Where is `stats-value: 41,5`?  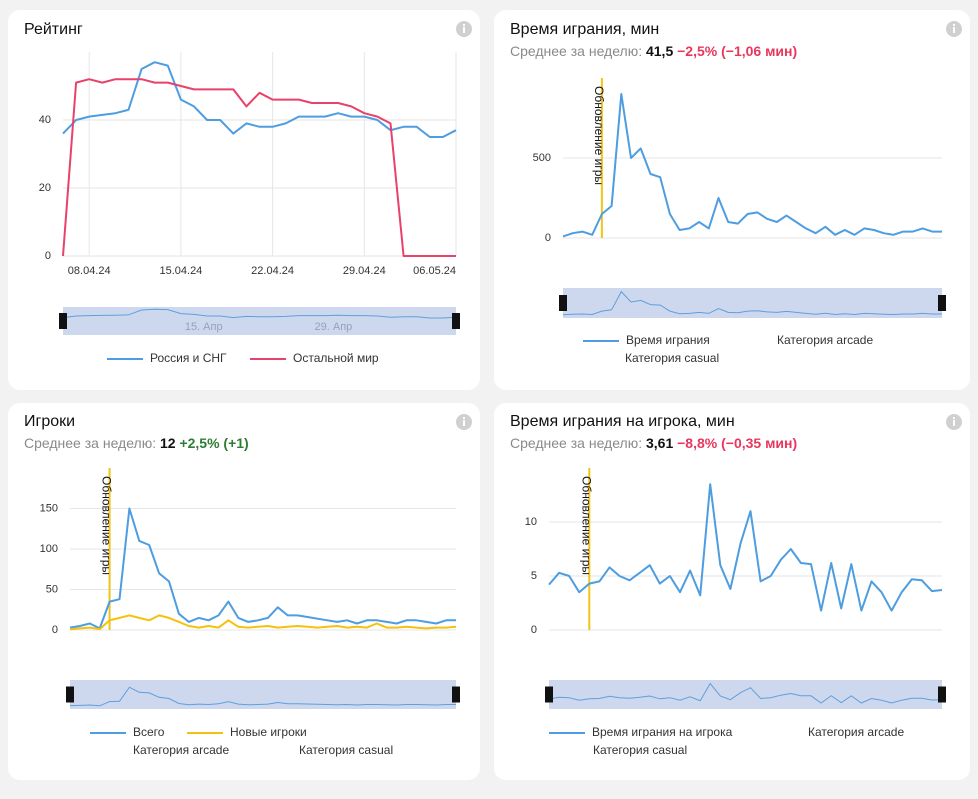
stats-value: 41,5 is located at coordinates (659, 51).